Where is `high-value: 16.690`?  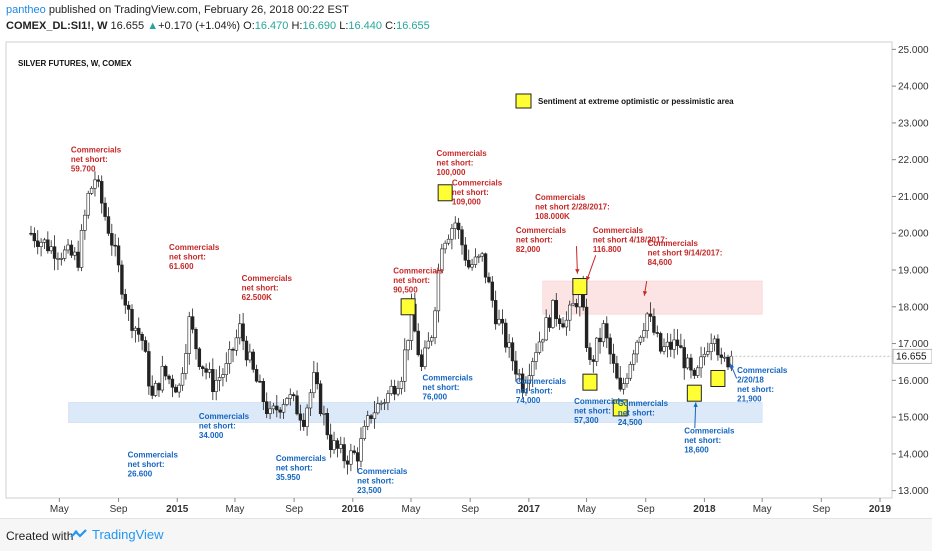
high-value: 16.690 is located at coordinates (319, 26).